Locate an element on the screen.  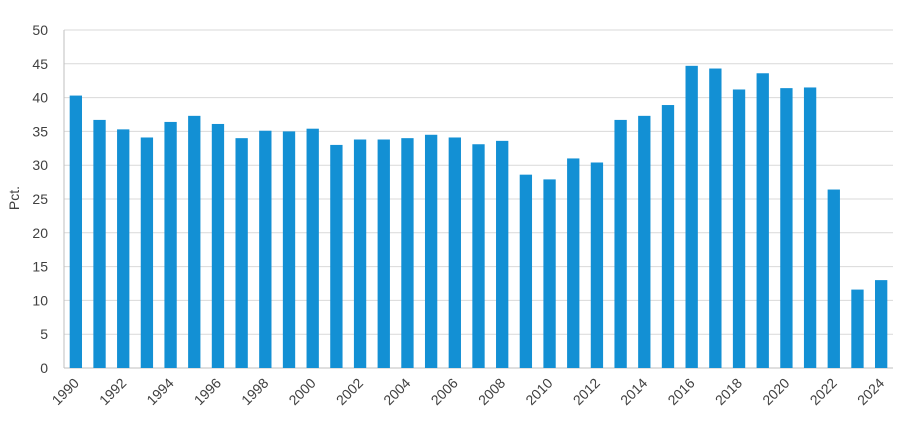
bar-1997 is located at coordinates (241, 253).